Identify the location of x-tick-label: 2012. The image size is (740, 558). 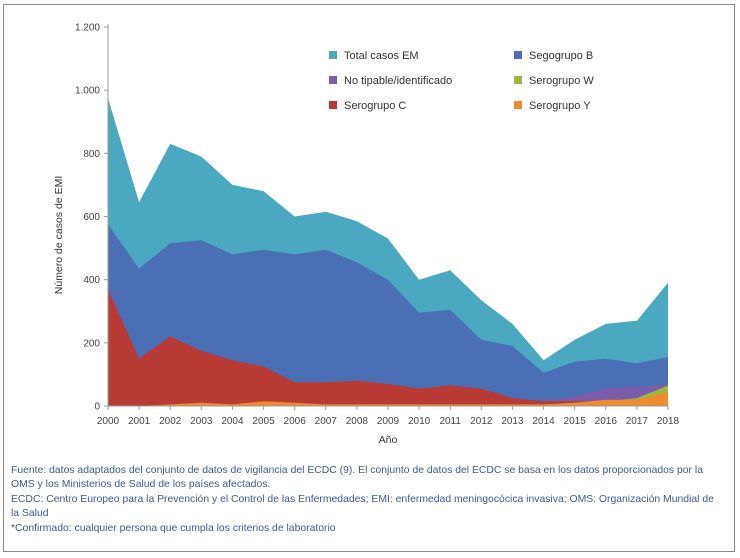
(481, 421).